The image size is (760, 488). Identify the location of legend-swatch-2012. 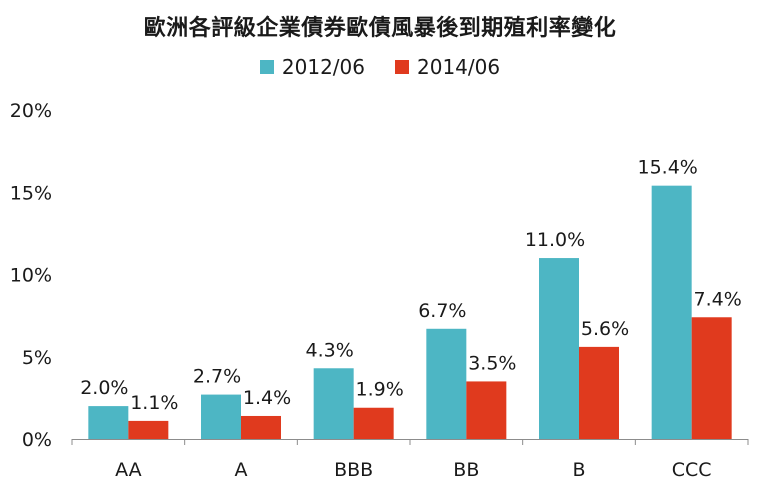
(266, 67).